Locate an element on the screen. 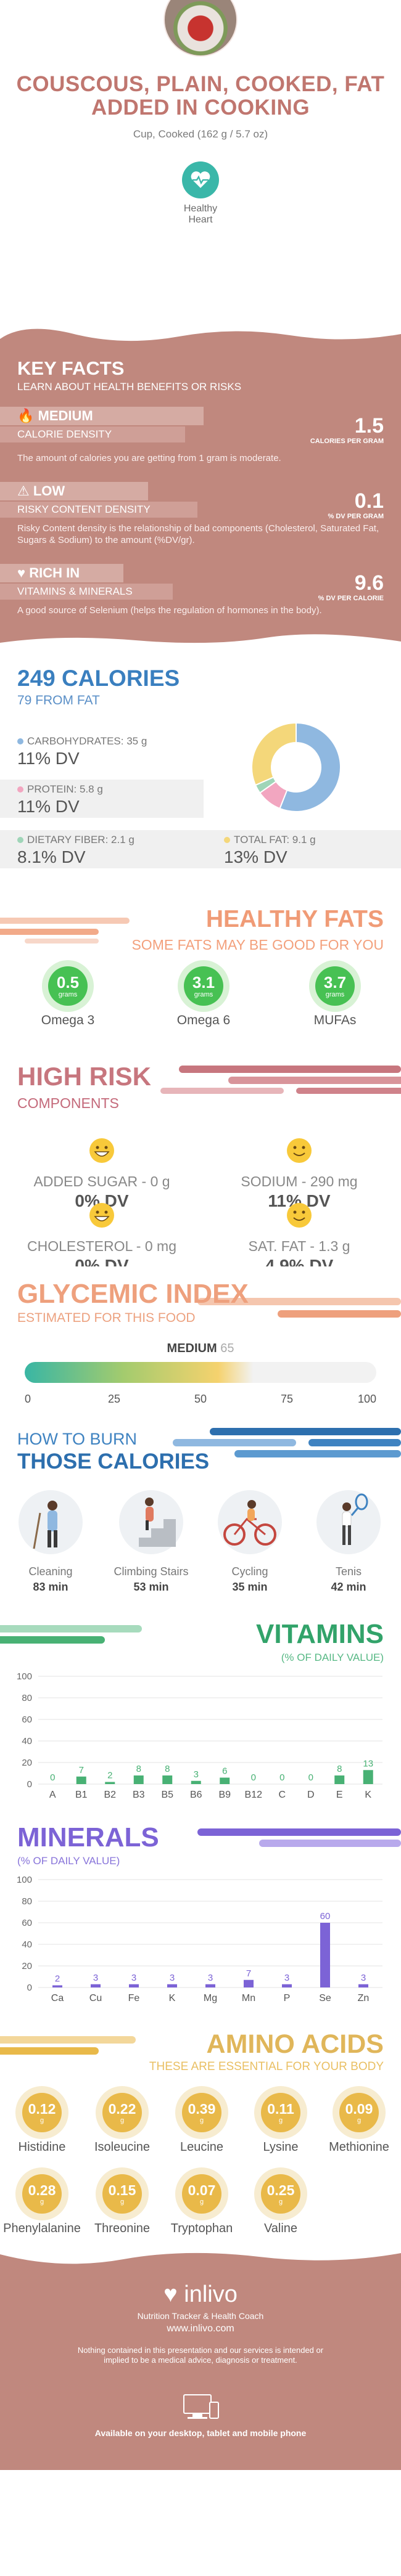 The width and height of the screenshot is (401, 2576). footer-url: www.inlivo.com is located at coordinates (200, 2328).